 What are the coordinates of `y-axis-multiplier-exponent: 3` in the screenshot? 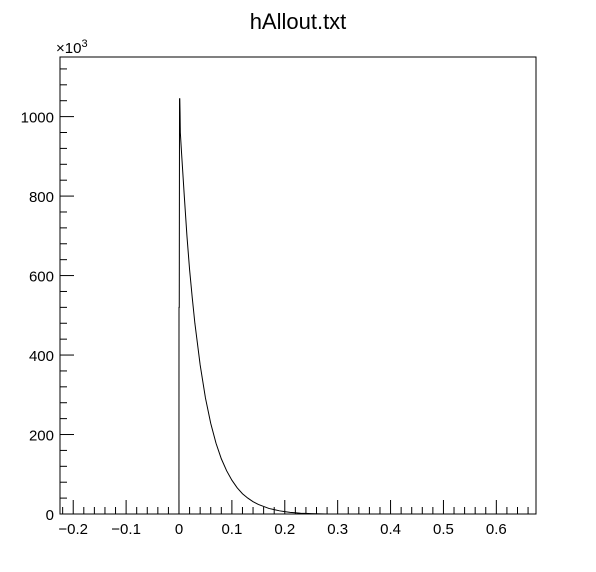 It's located at (84, 44).